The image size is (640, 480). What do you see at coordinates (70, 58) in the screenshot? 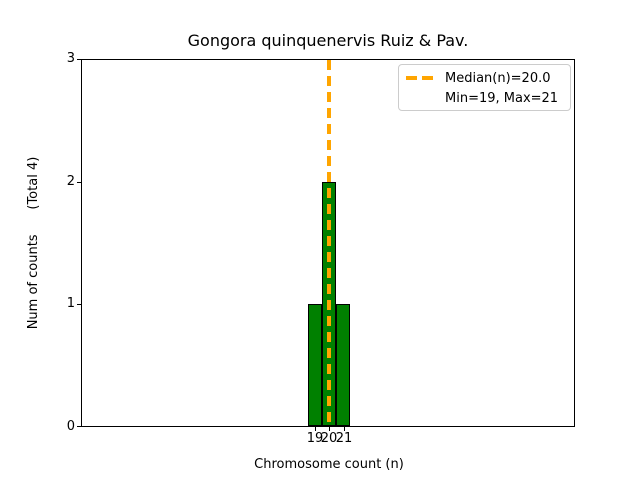
I see `y-tick-label-3: 3` at bounding box center [70, 58].